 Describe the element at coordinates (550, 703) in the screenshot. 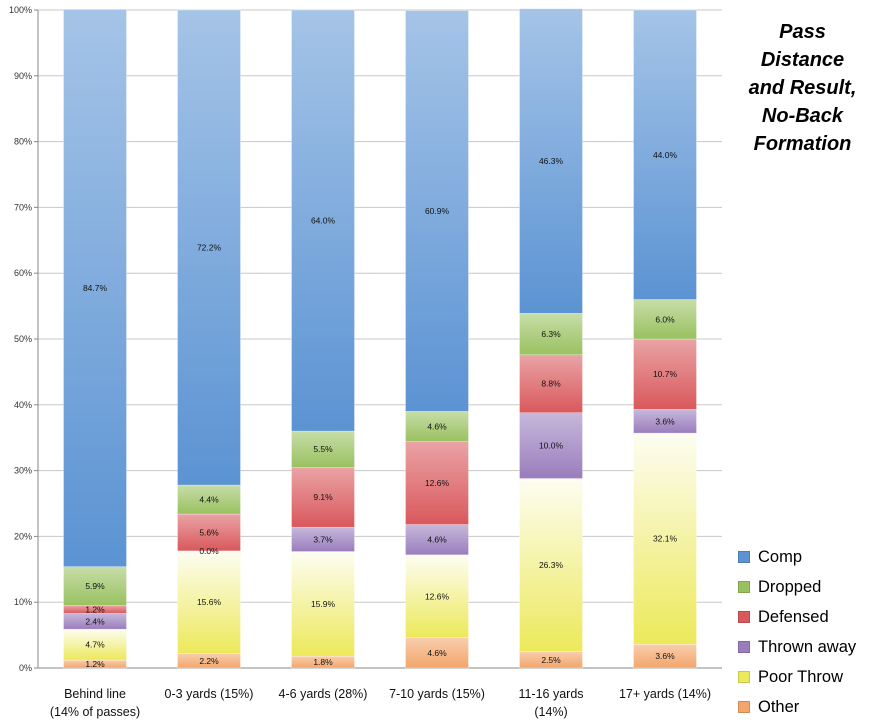

I see `x-tick-label: 11-16 yards (14%)` at that location.